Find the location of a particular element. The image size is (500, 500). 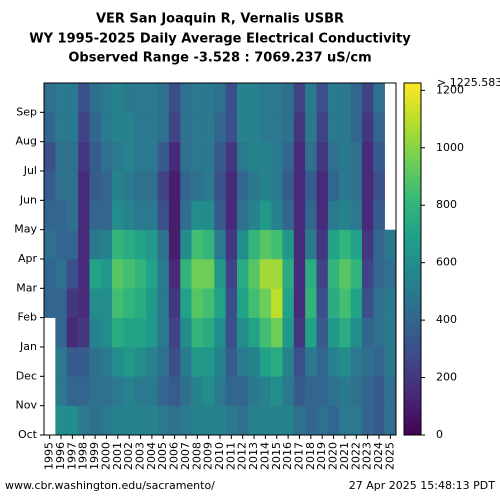

y-tick-label: Dec is located at coordinates (26, 375).